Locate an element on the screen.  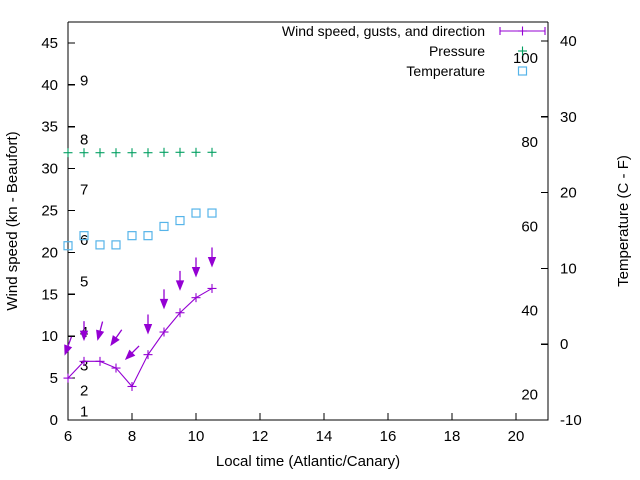
y-axis-tick-label: 45 is located at coordinates (49, 43).